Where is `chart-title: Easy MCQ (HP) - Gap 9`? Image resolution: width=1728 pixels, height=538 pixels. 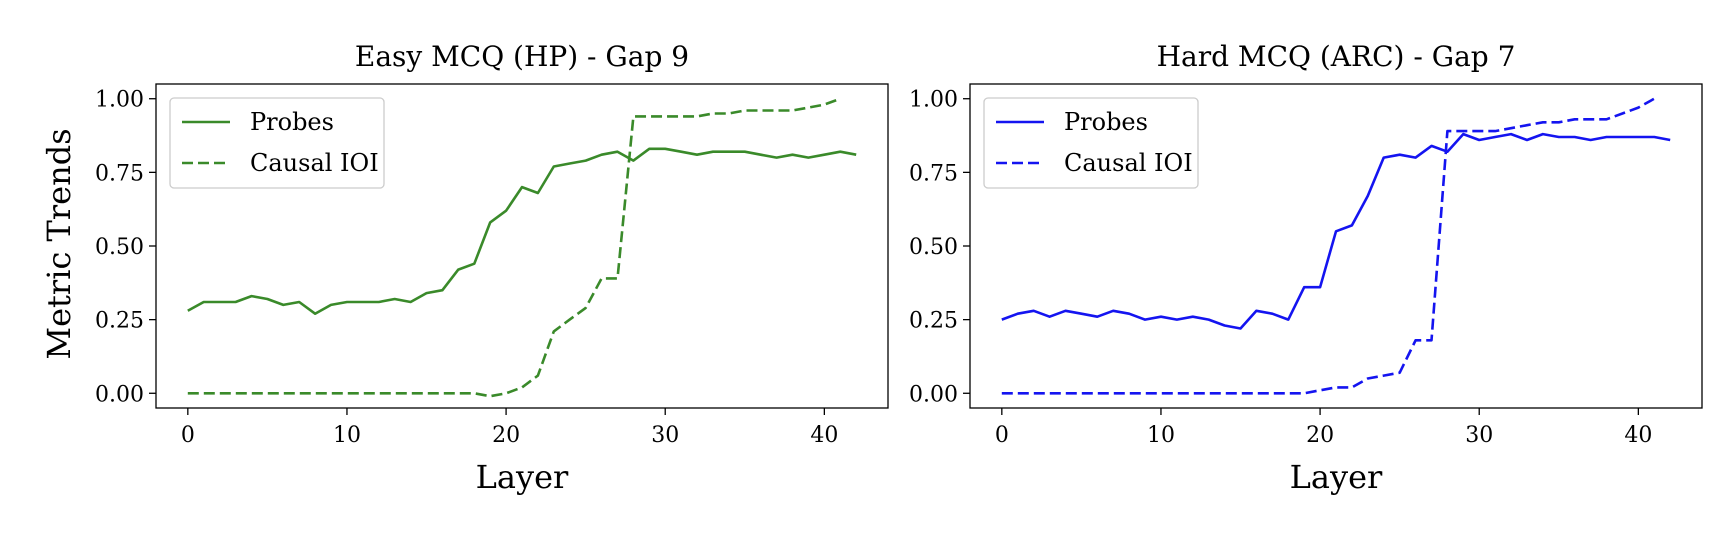
chart-title: Easy MCQ (HP) - Gap 9 is located at coordinates (522, 56).